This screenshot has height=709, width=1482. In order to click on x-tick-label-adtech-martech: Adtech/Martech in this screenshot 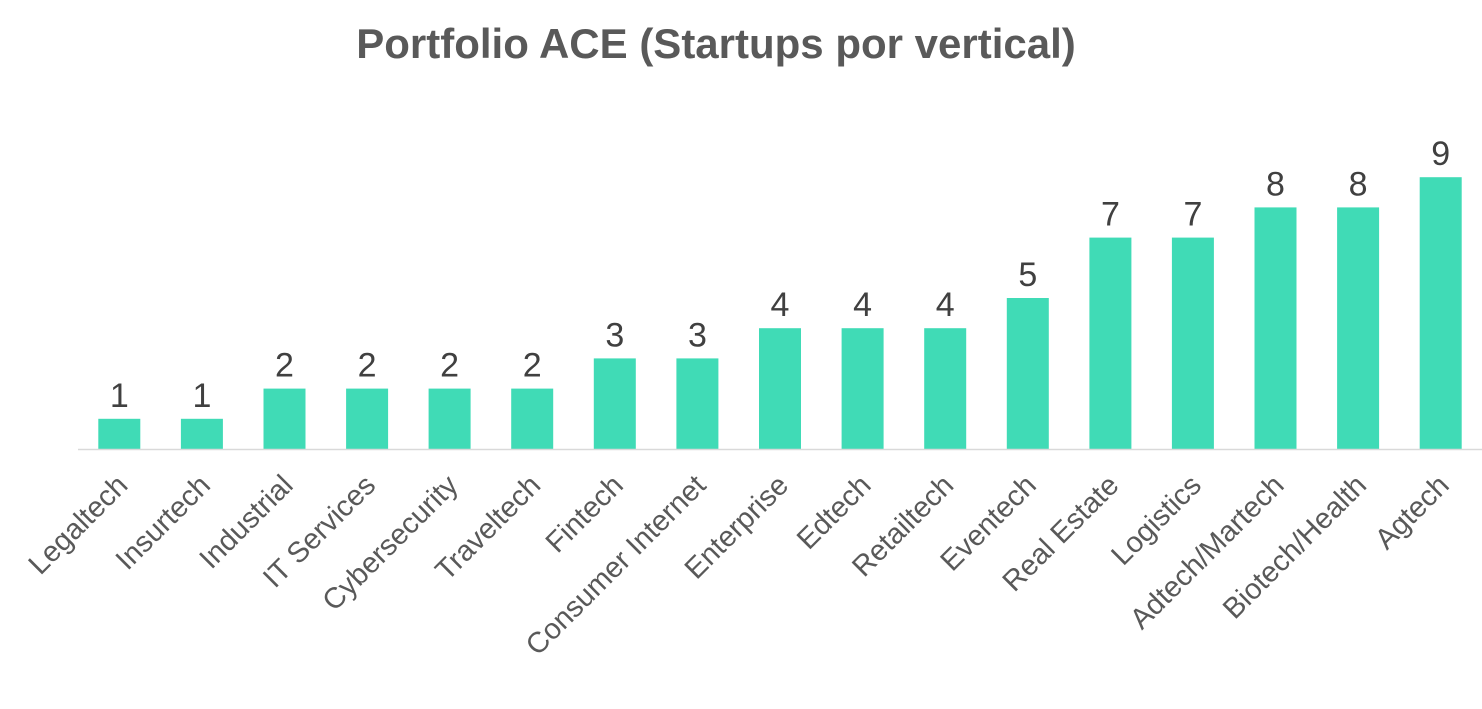, I will do `click(1207, 552)`.